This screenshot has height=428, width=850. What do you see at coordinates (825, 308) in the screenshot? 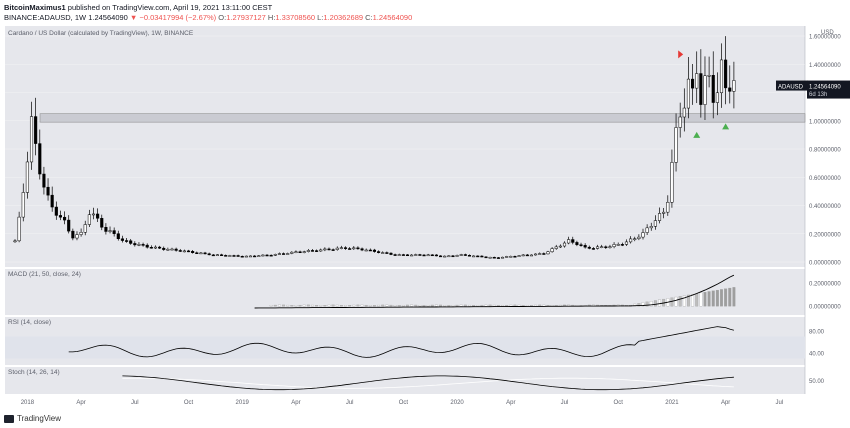
I see `macd-tick-label: 0.00000000` at bounding box center [825, 308].